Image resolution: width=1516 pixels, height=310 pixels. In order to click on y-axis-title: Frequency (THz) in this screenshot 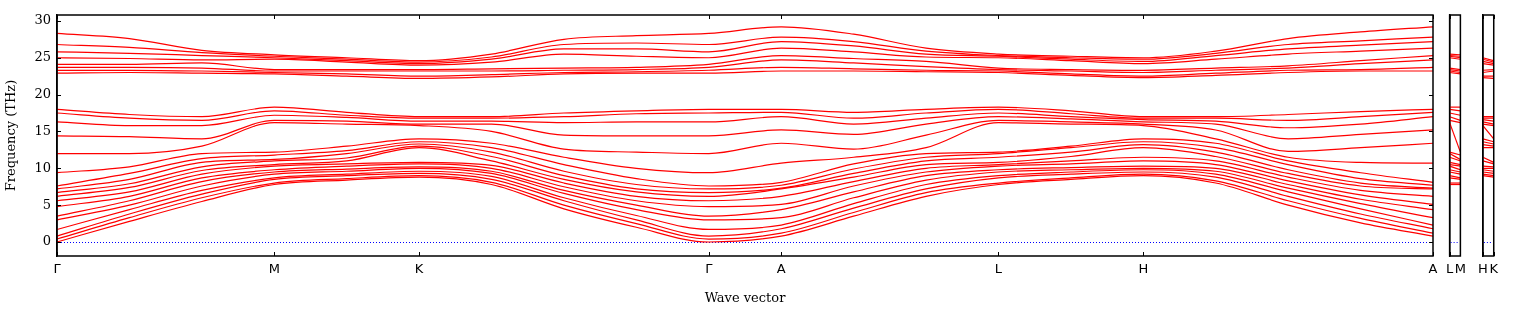, I will do `click(11, 135)`.